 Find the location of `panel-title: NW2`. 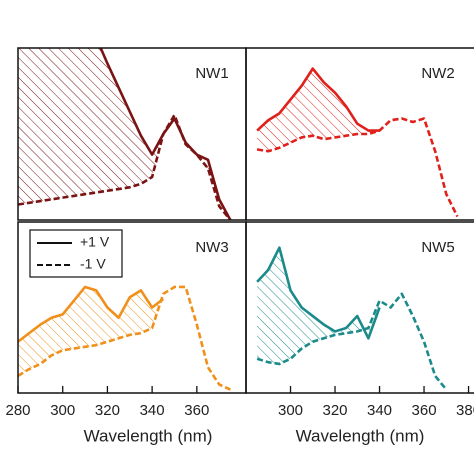

panel-title: NW2 is located at coordinates (437, 73).